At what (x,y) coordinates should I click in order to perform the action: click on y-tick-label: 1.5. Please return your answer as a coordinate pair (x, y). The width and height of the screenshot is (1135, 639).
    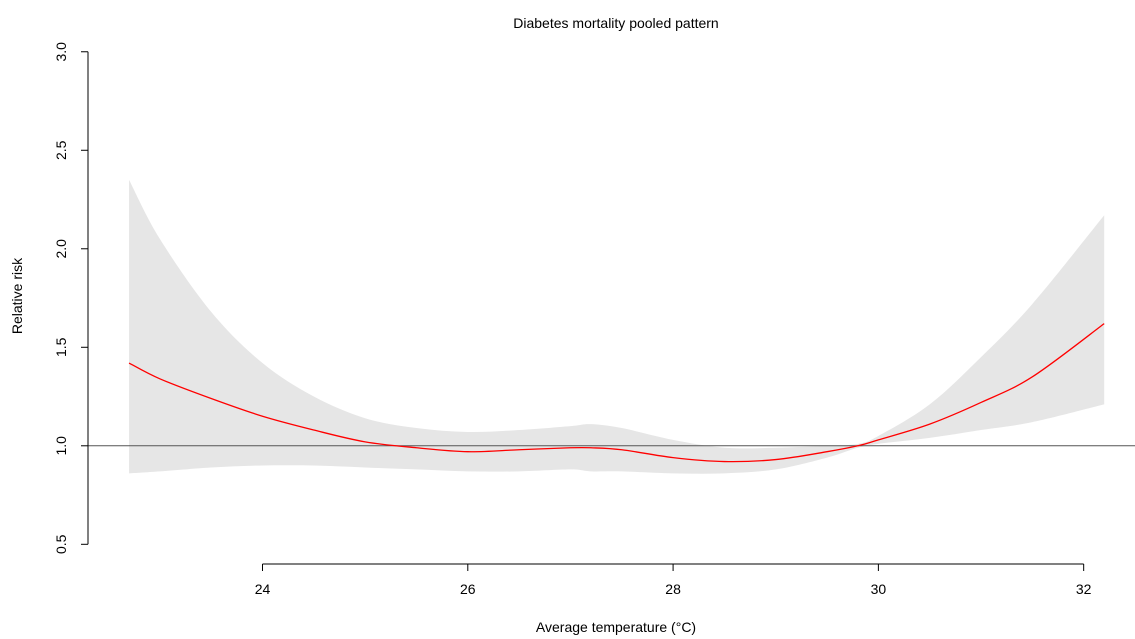
    Looking at the image, I should click on (61, 347).